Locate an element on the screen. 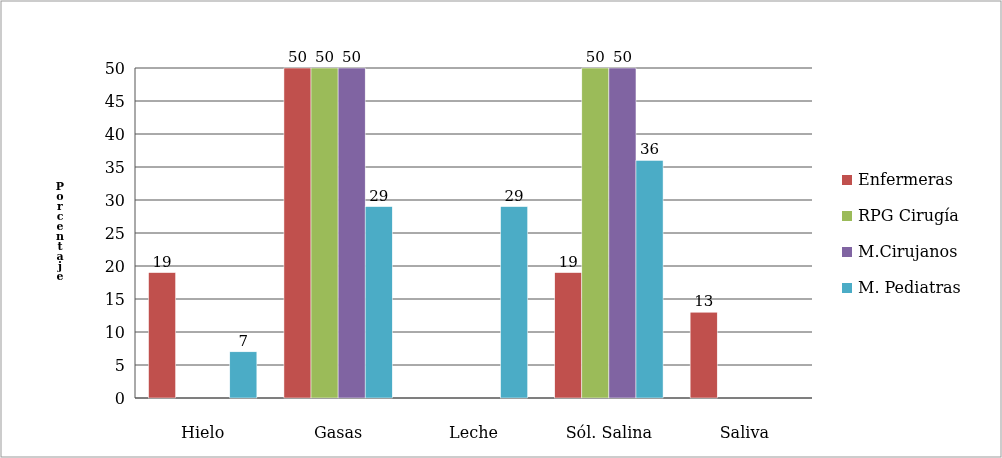 This screenshot has height=458, width=1002. x-tick-label: Sól. Salina is located at coordinates (609, 432).